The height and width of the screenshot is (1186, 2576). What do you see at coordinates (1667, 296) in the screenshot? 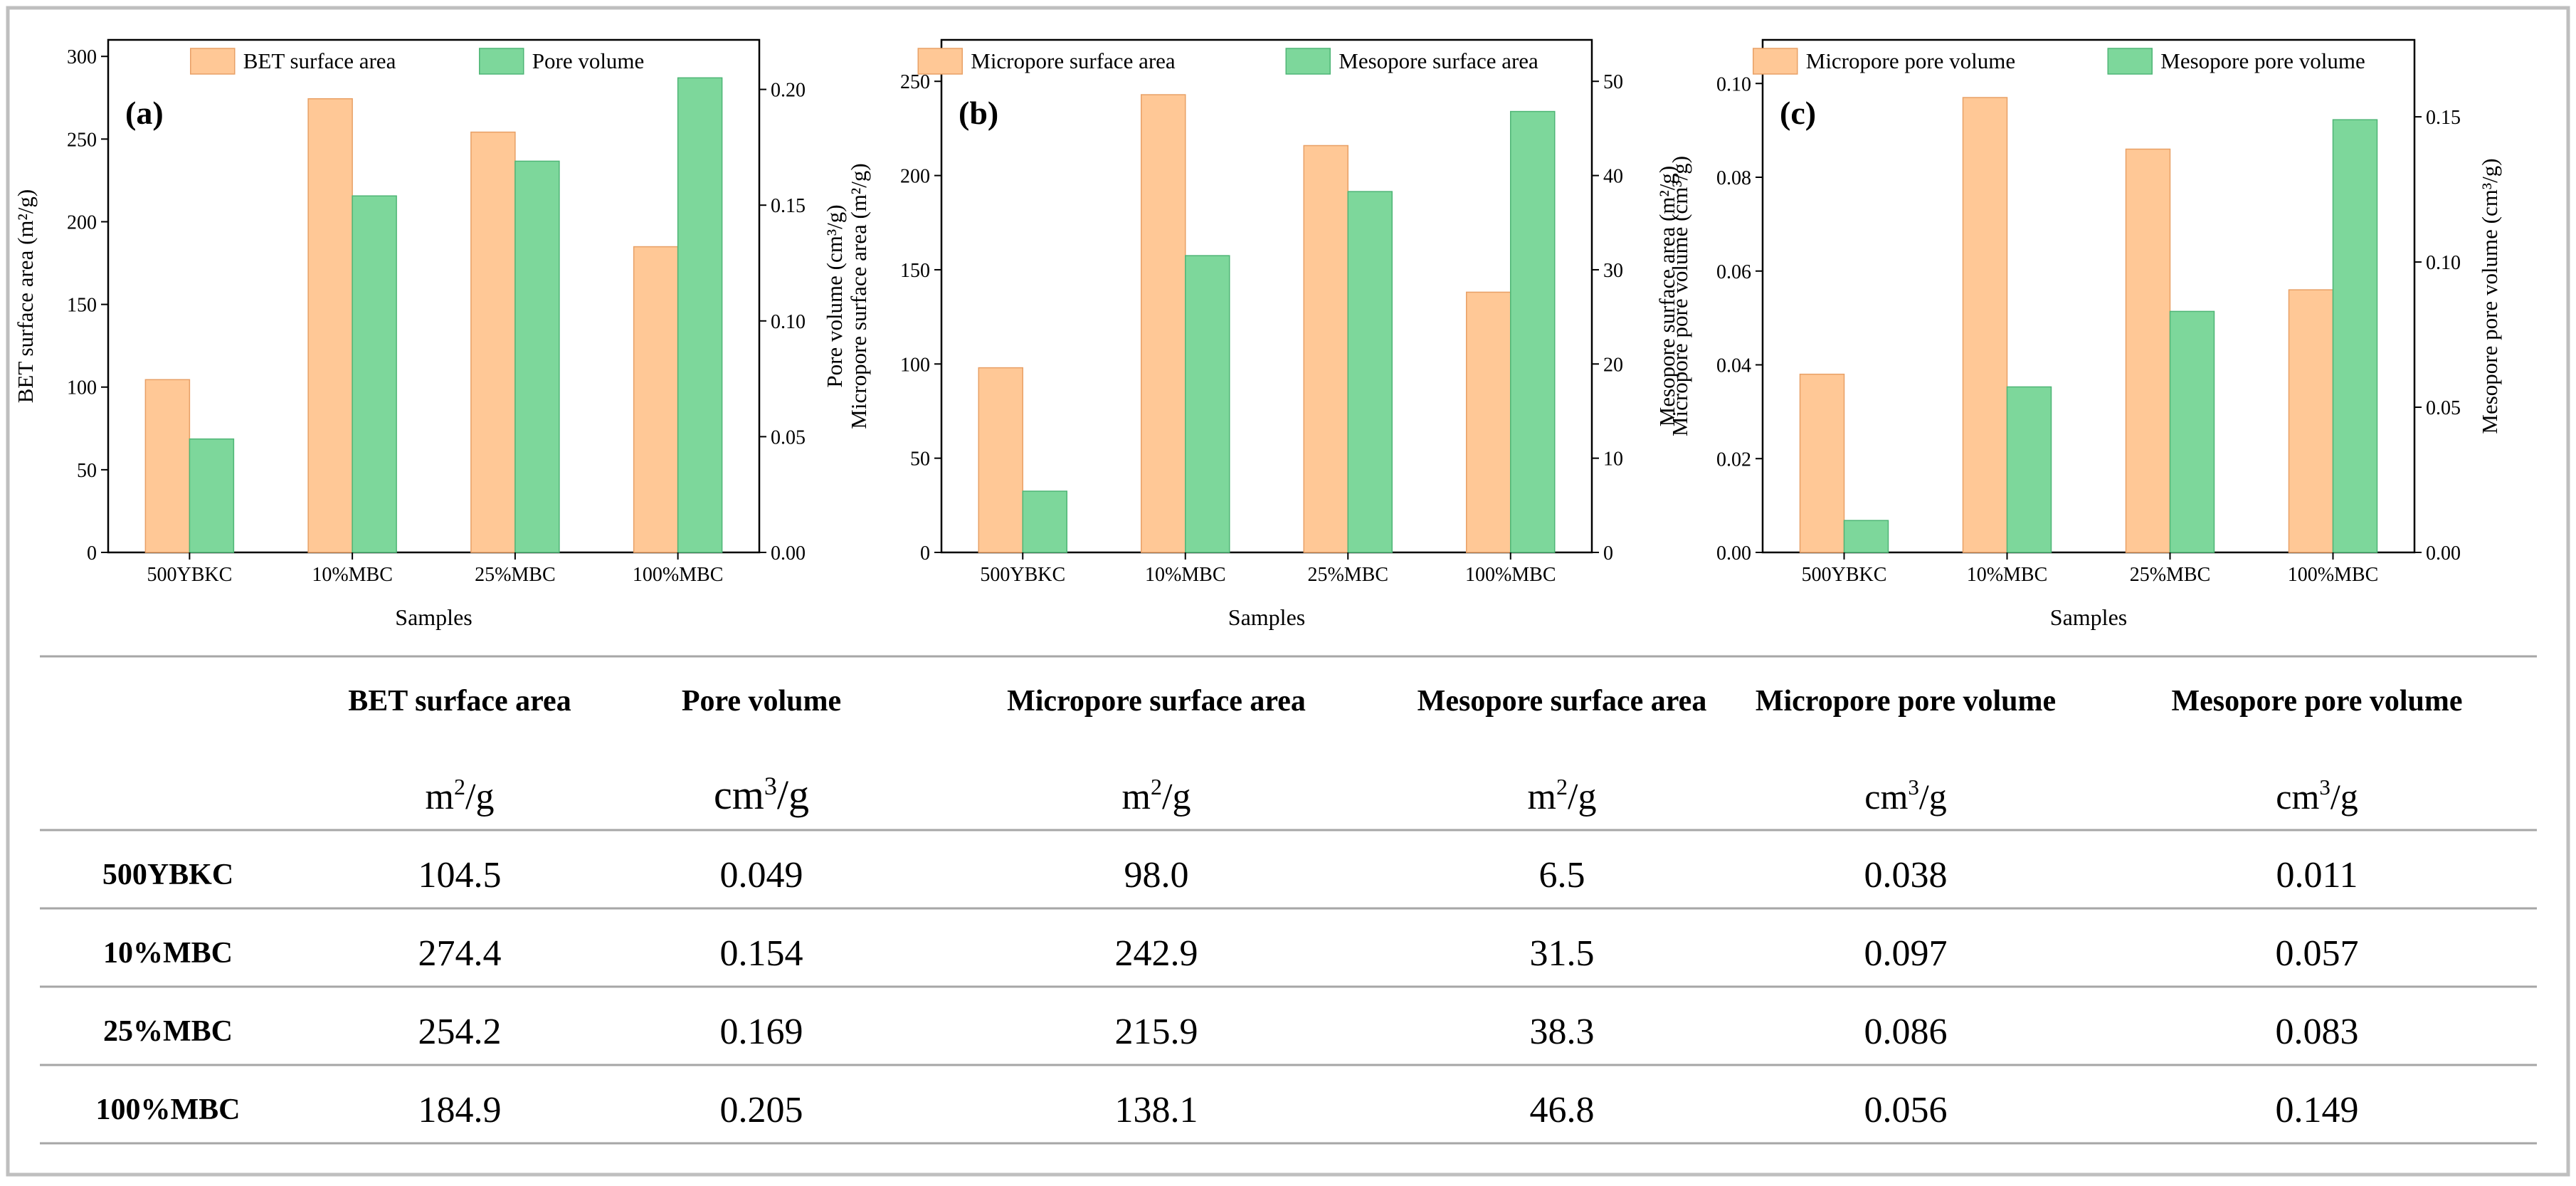
I see `right-y-axis-title: Mesopore surface area (m²/g)` at bounding box center [1667, 296].